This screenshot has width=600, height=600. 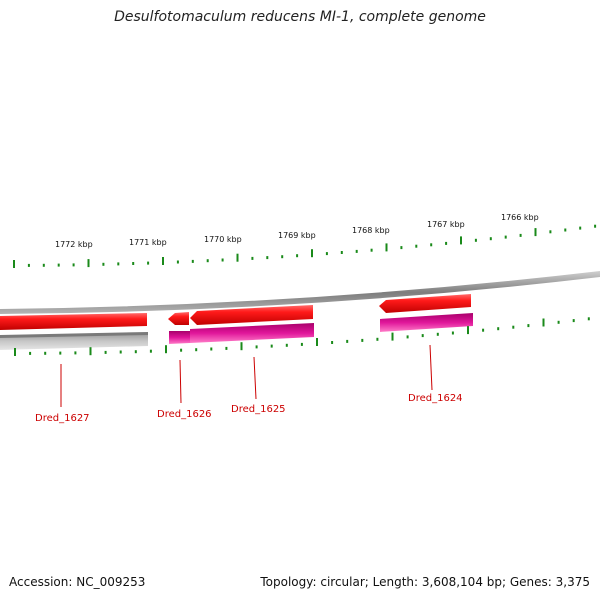 I want to click on inner-backbone-segment, so click(x=74, y=335).